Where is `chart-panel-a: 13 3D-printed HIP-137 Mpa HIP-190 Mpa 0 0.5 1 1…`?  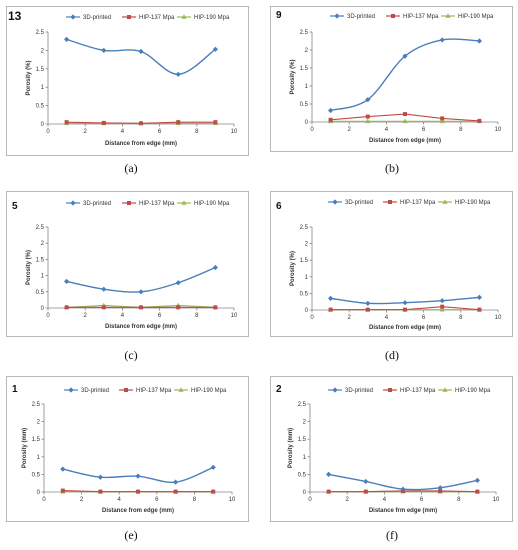 chart-panel-a: 13 3D-printed HIP-137 Mpa HIP-190 Mpa 0 0.5 1 1… is located at coordinates (127, 81).